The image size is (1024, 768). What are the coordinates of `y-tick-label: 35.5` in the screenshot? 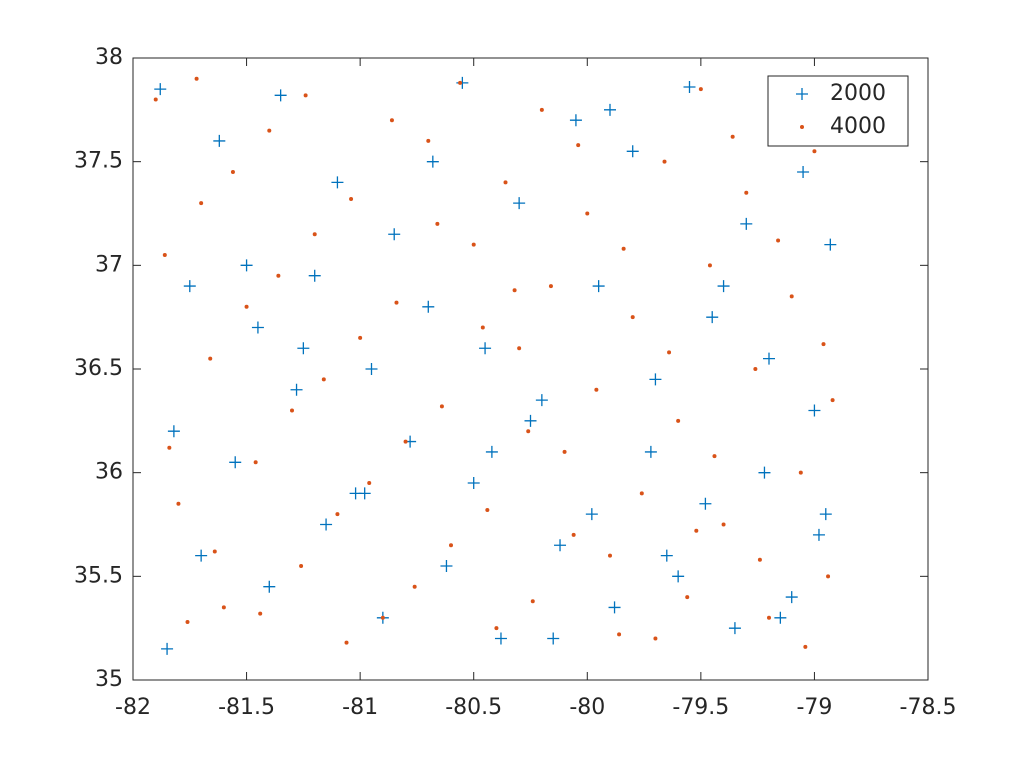 It's located at (98, 575).